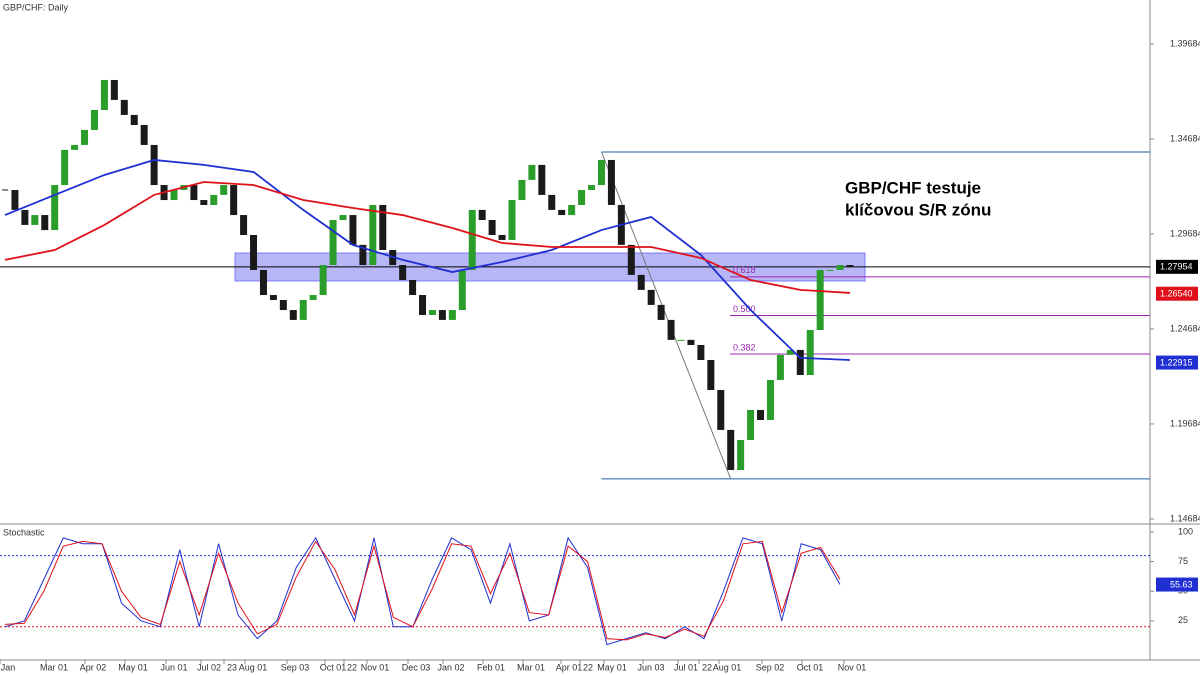 The image size is (1200, 675). Describe the element at coordinates (1185, 43) in the screenshot. I see `y-tick-label: 1.39684` at that location.